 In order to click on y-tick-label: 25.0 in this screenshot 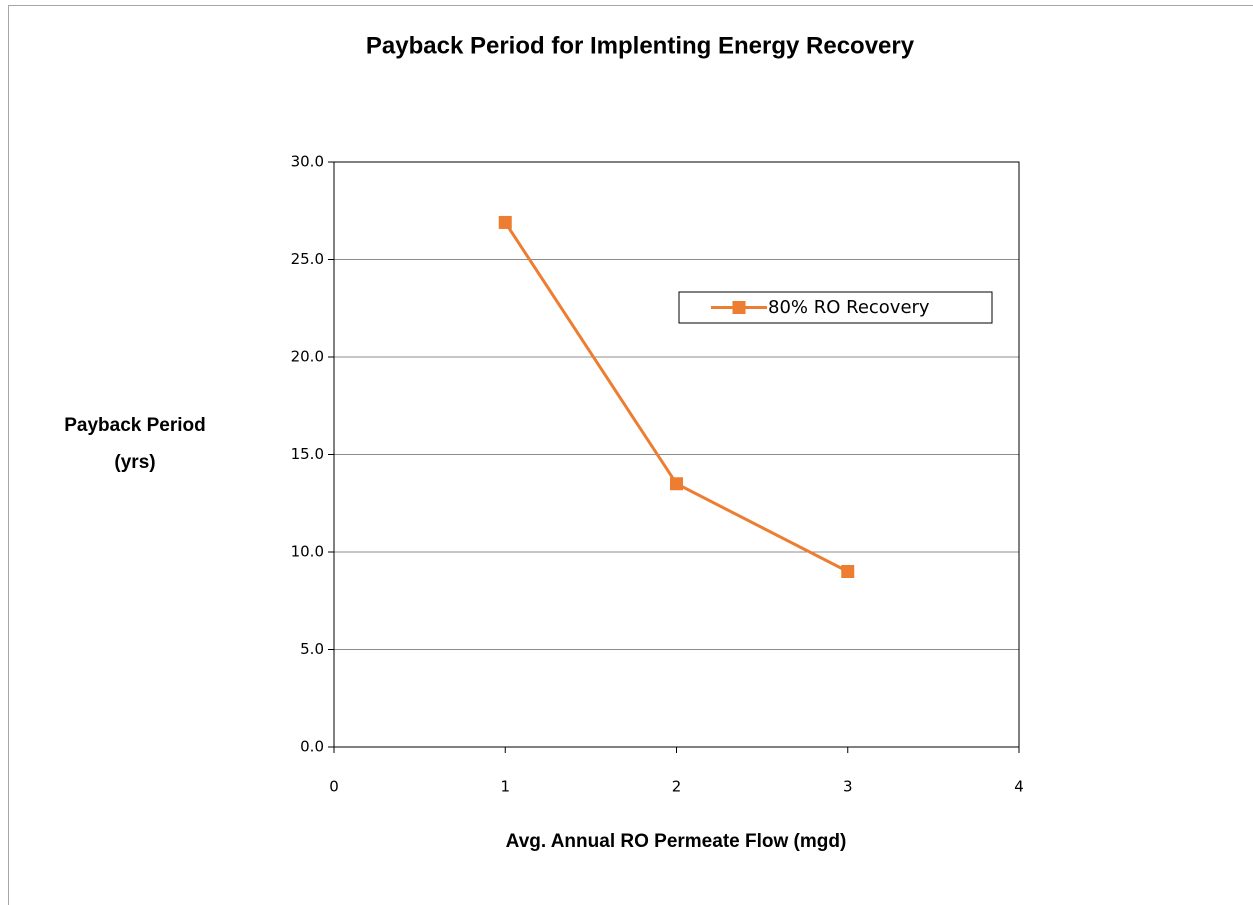, I will do `click(307, 259)`.